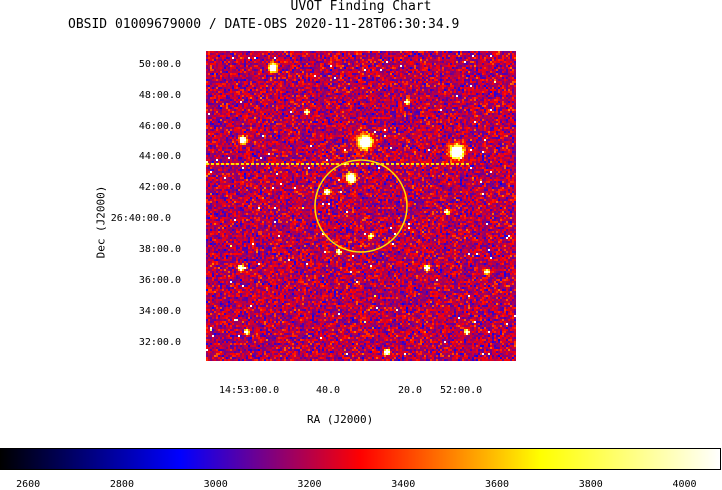 This screenshot has width=722, height=490. Describe the element at coordinates (403, 484) in the screenshot. I see `colorbar-tick-label: 3400` at that location.